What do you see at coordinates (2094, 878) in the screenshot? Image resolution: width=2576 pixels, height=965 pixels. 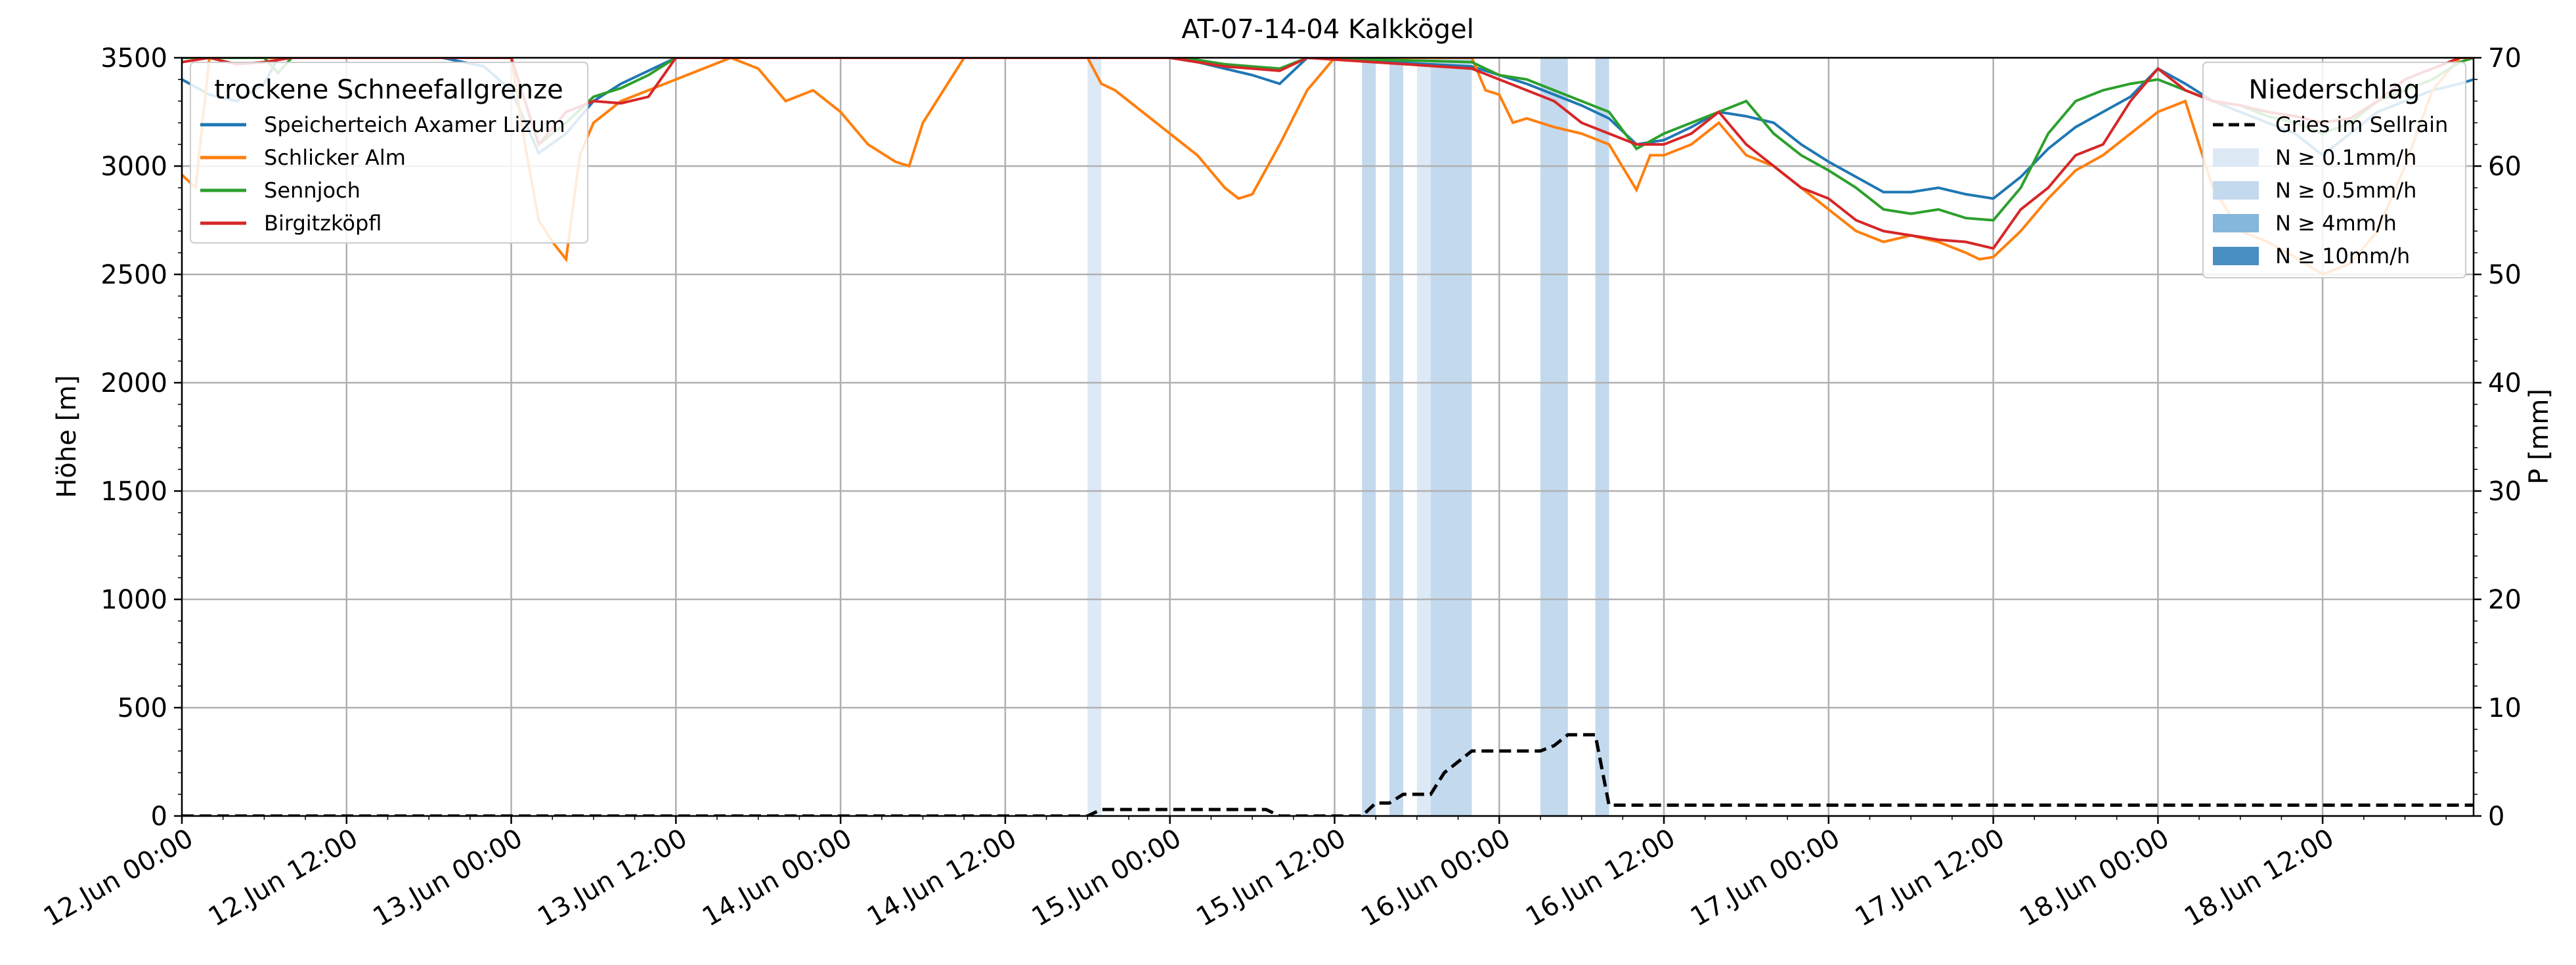 I see `xtick-label-12: 18.Jun 00:00` at bounding box center [2094, 878].